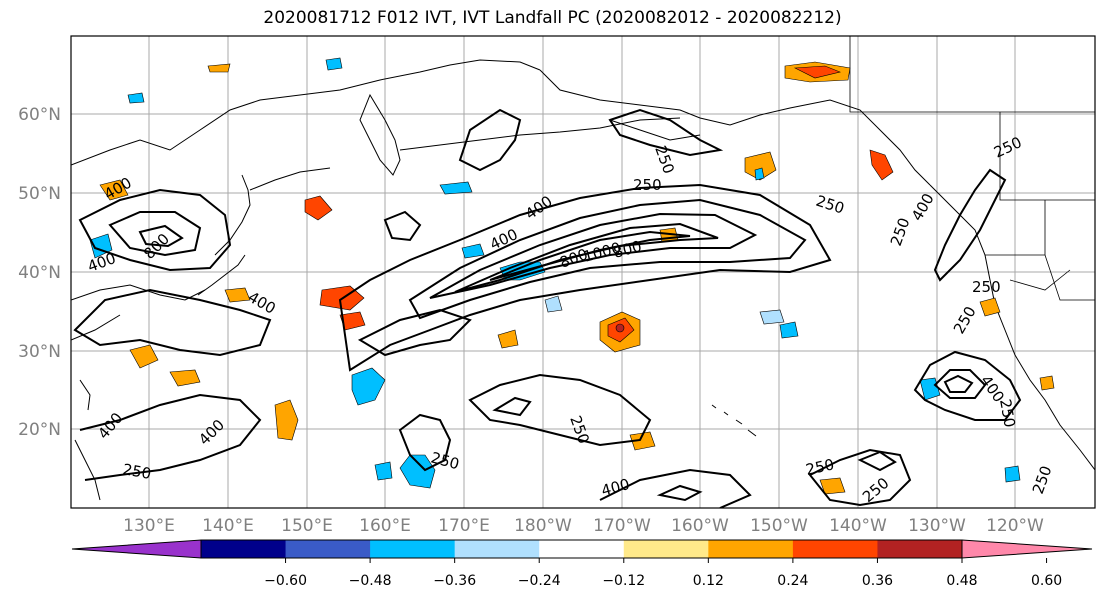  I want to click on colorbar-tick-label: 0.36, so click(877, 581).